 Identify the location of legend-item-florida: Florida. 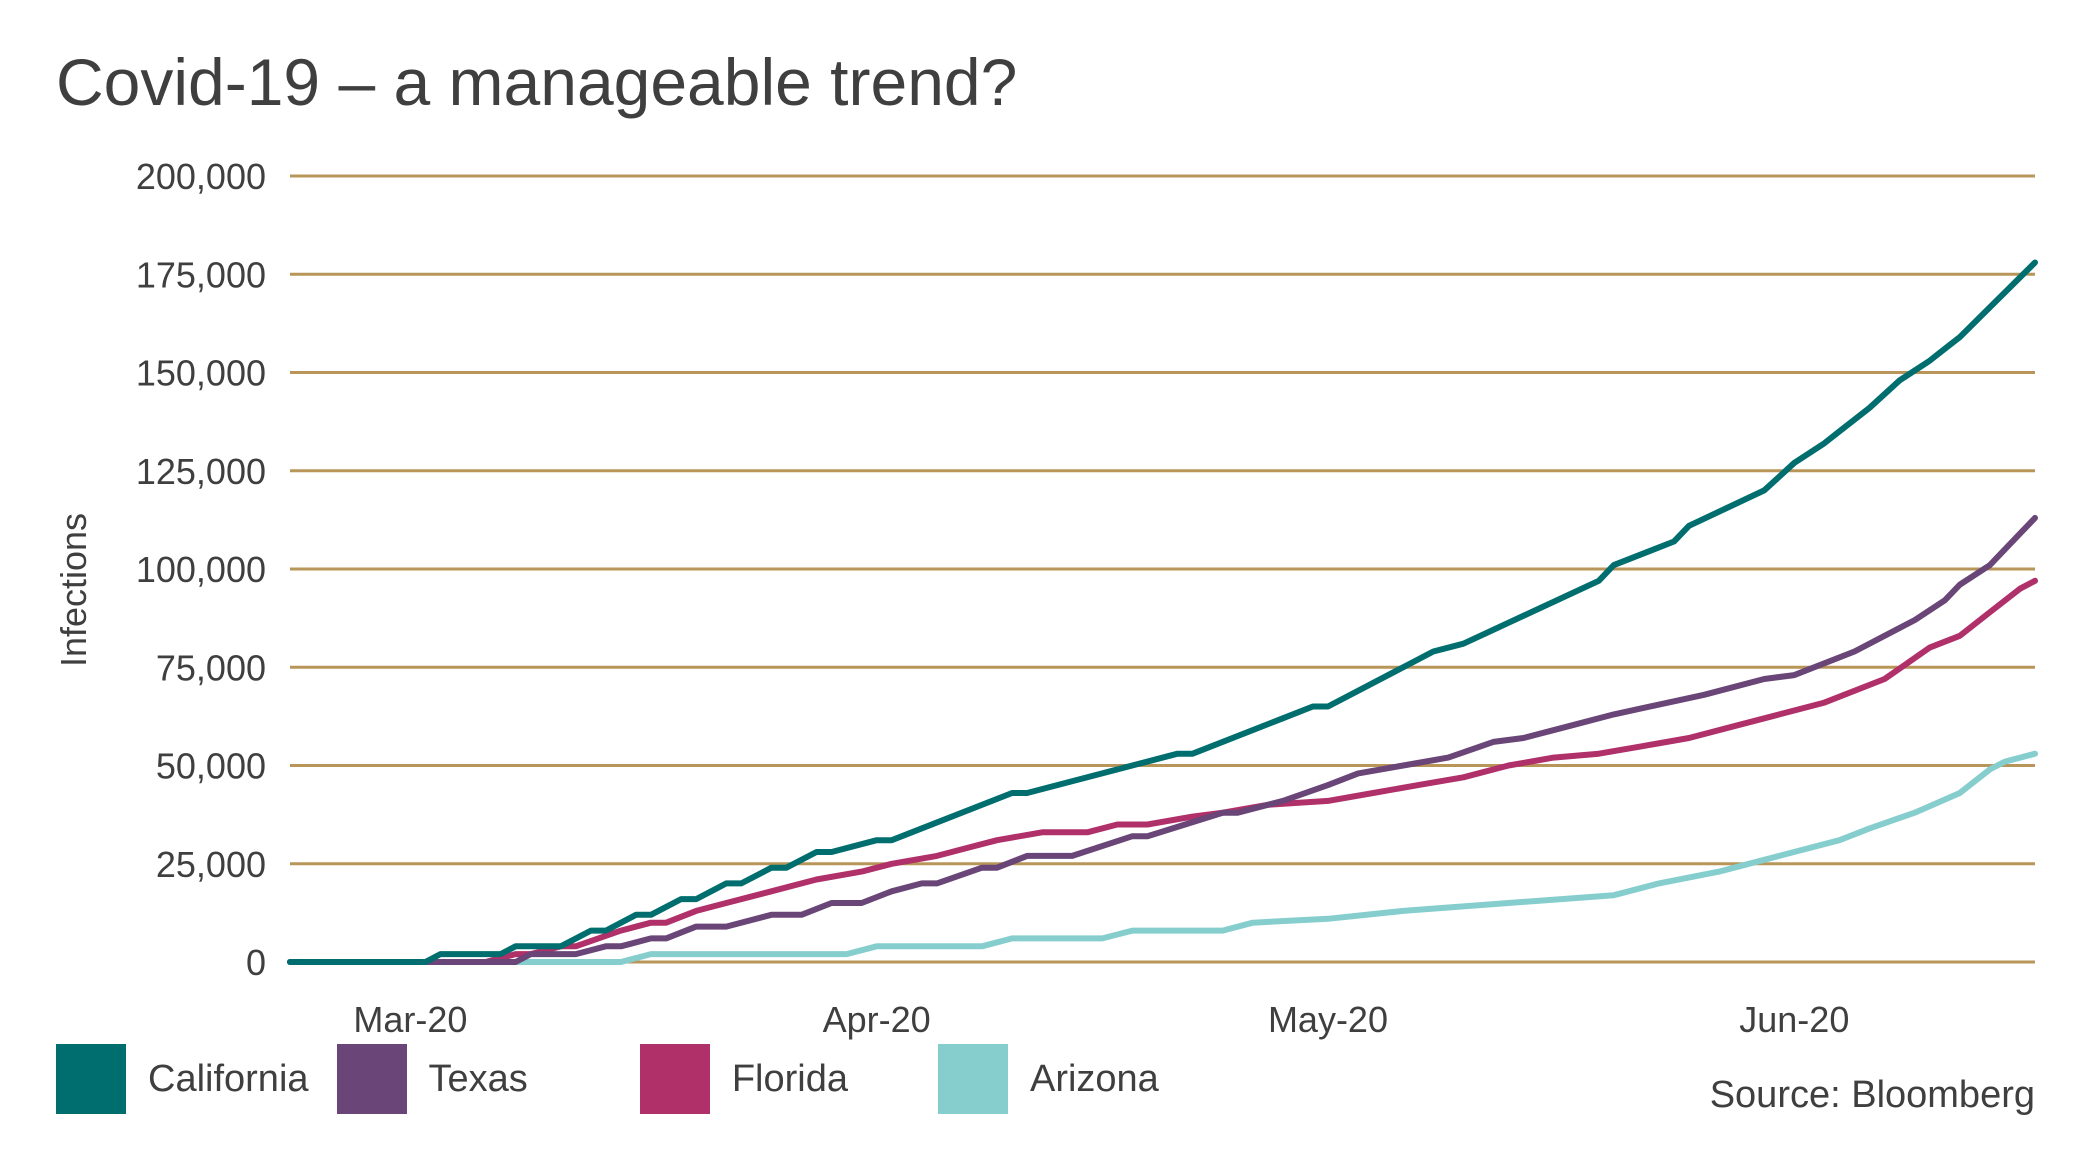
(743, 1079).